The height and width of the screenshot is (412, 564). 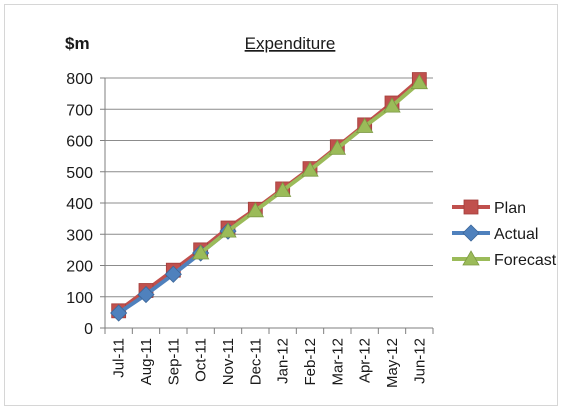 I want to click on x-tick-label: Feb-12, so click(x=310, y=362).